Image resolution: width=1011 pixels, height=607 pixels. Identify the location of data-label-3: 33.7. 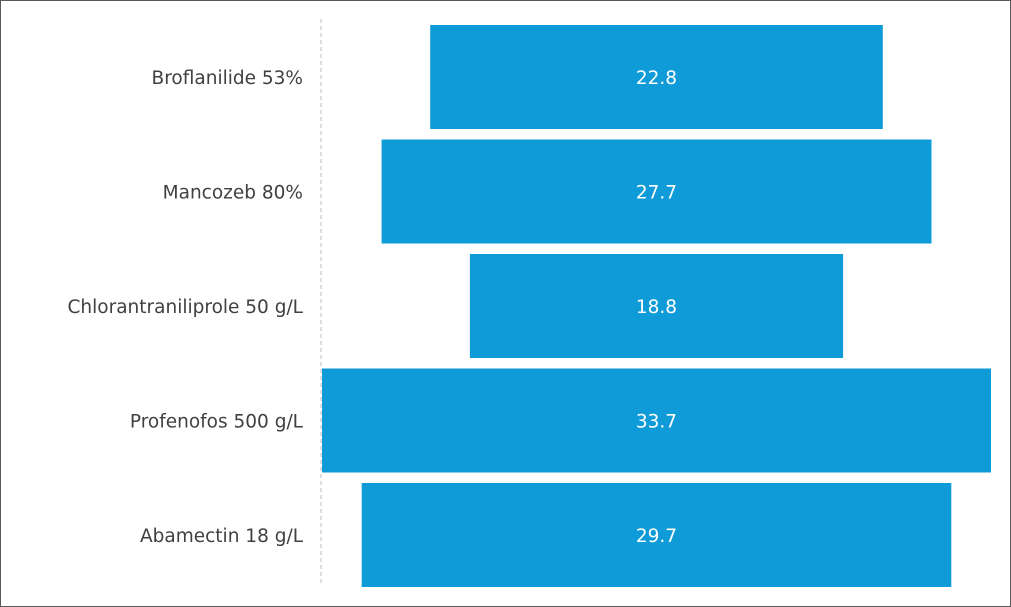
(656, 422).